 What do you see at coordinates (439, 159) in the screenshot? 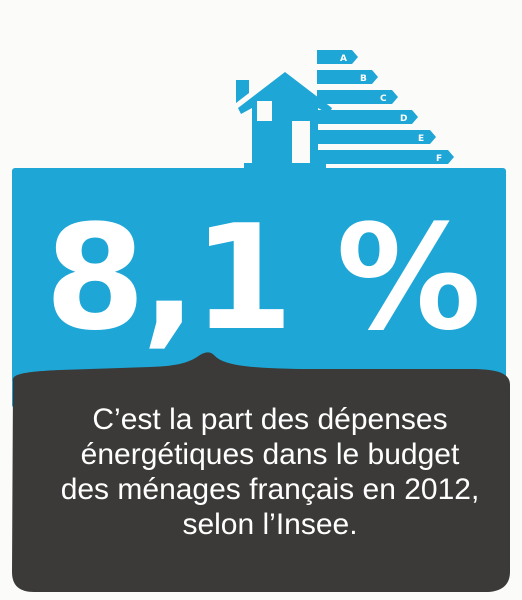
I see `energy-label-f: F` at bounding box center [439, 159].